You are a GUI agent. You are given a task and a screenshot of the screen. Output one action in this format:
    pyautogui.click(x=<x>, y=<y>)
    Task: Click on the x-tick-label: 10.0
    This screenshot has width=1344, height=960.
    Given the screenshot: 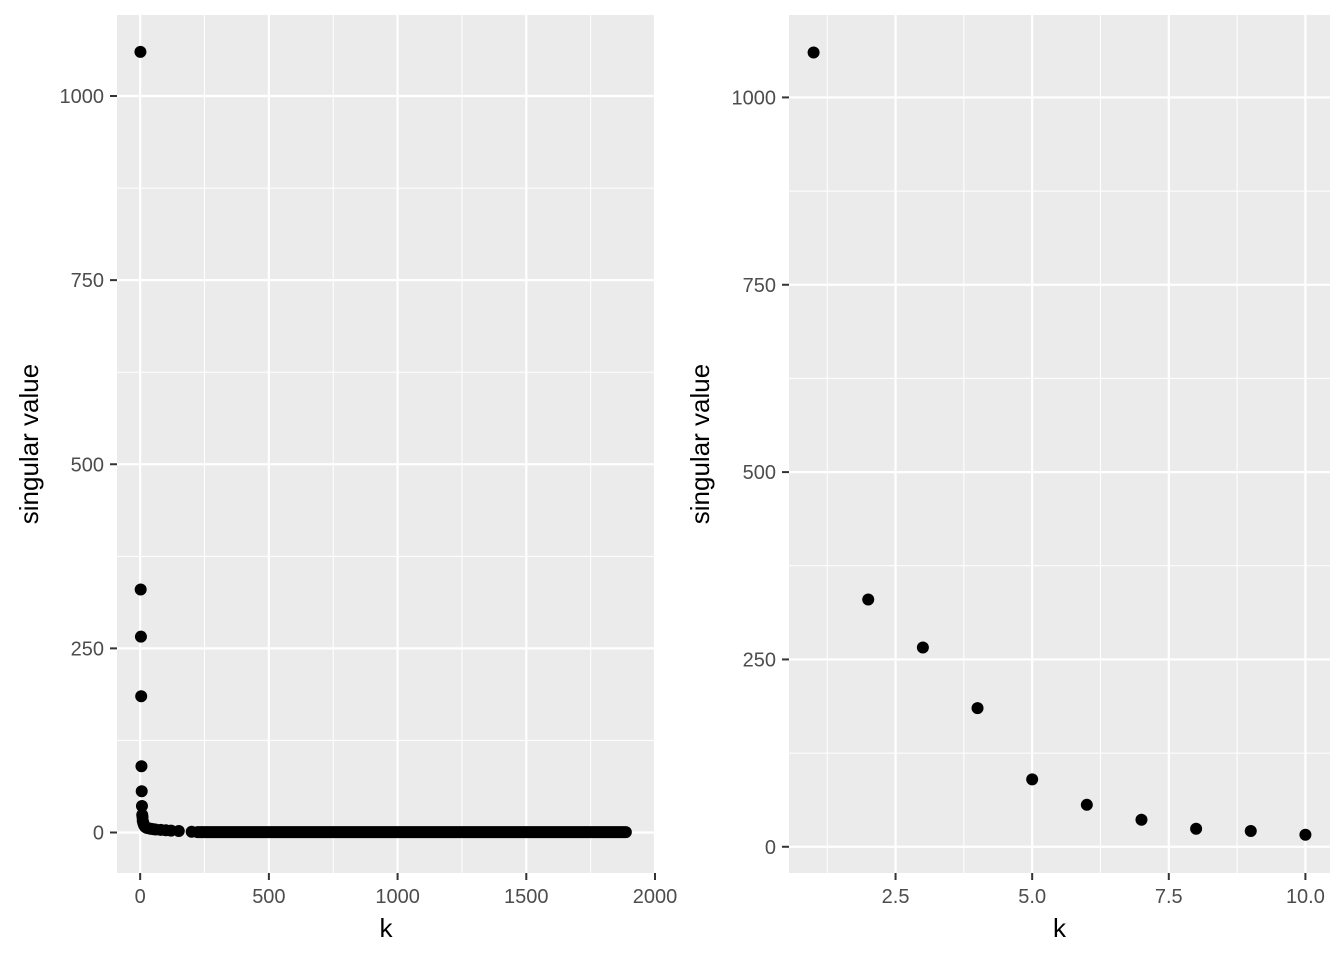 What is the action you would take?
    pyautogui.click(x=1305, y=897)
    